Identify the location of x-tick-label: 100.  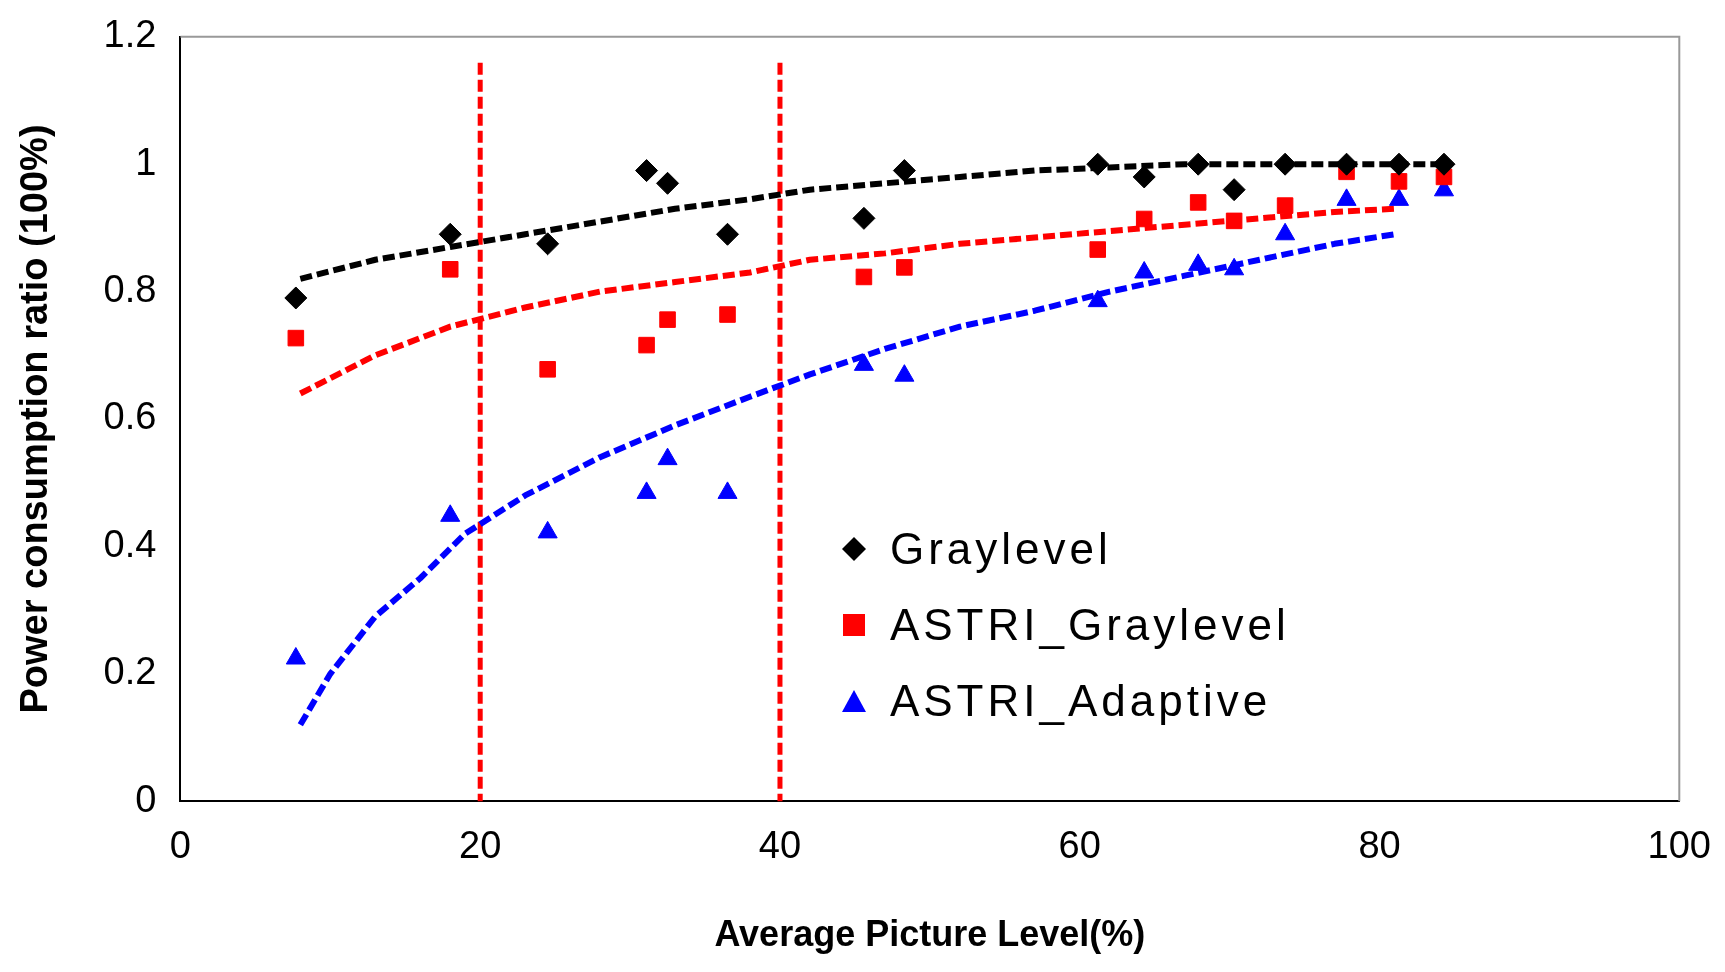
(1679, 845).